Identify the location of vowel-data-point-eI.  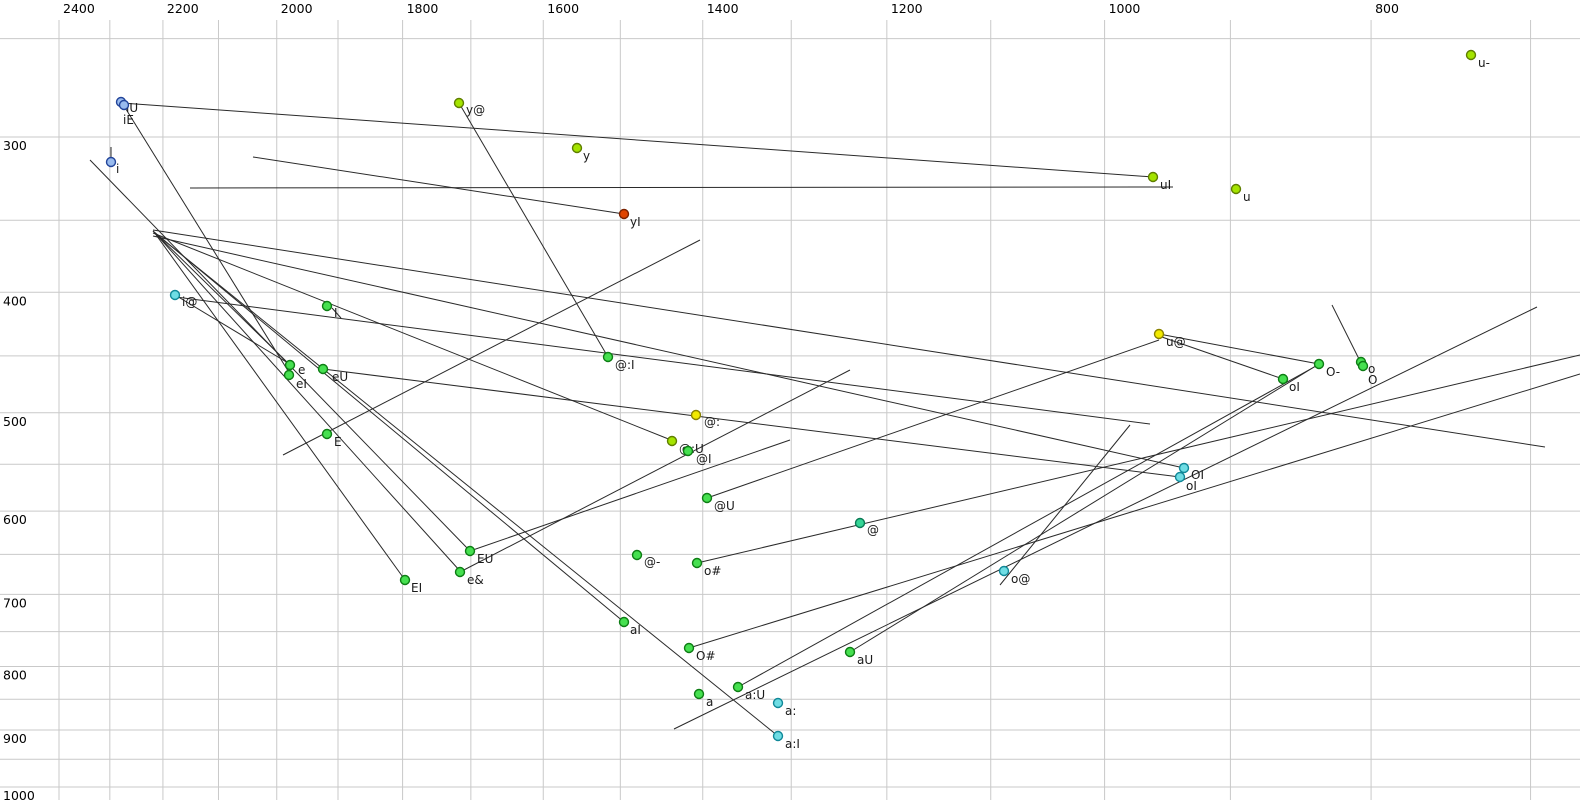
(289, 375).